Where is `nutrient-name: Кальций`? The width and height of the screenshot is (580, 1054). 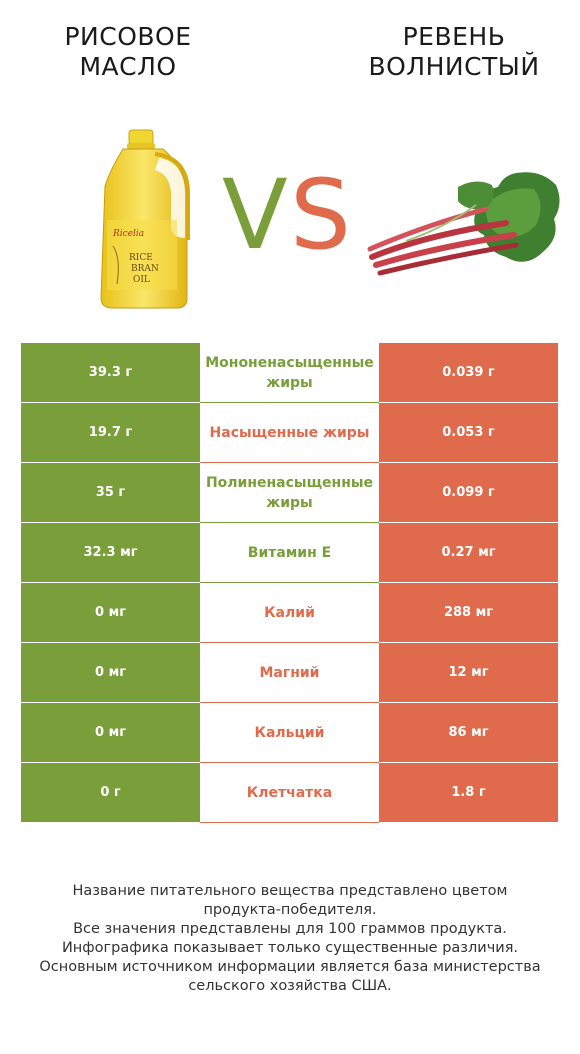
nutrient-name: Кальций is located at coordinates (289, 732).